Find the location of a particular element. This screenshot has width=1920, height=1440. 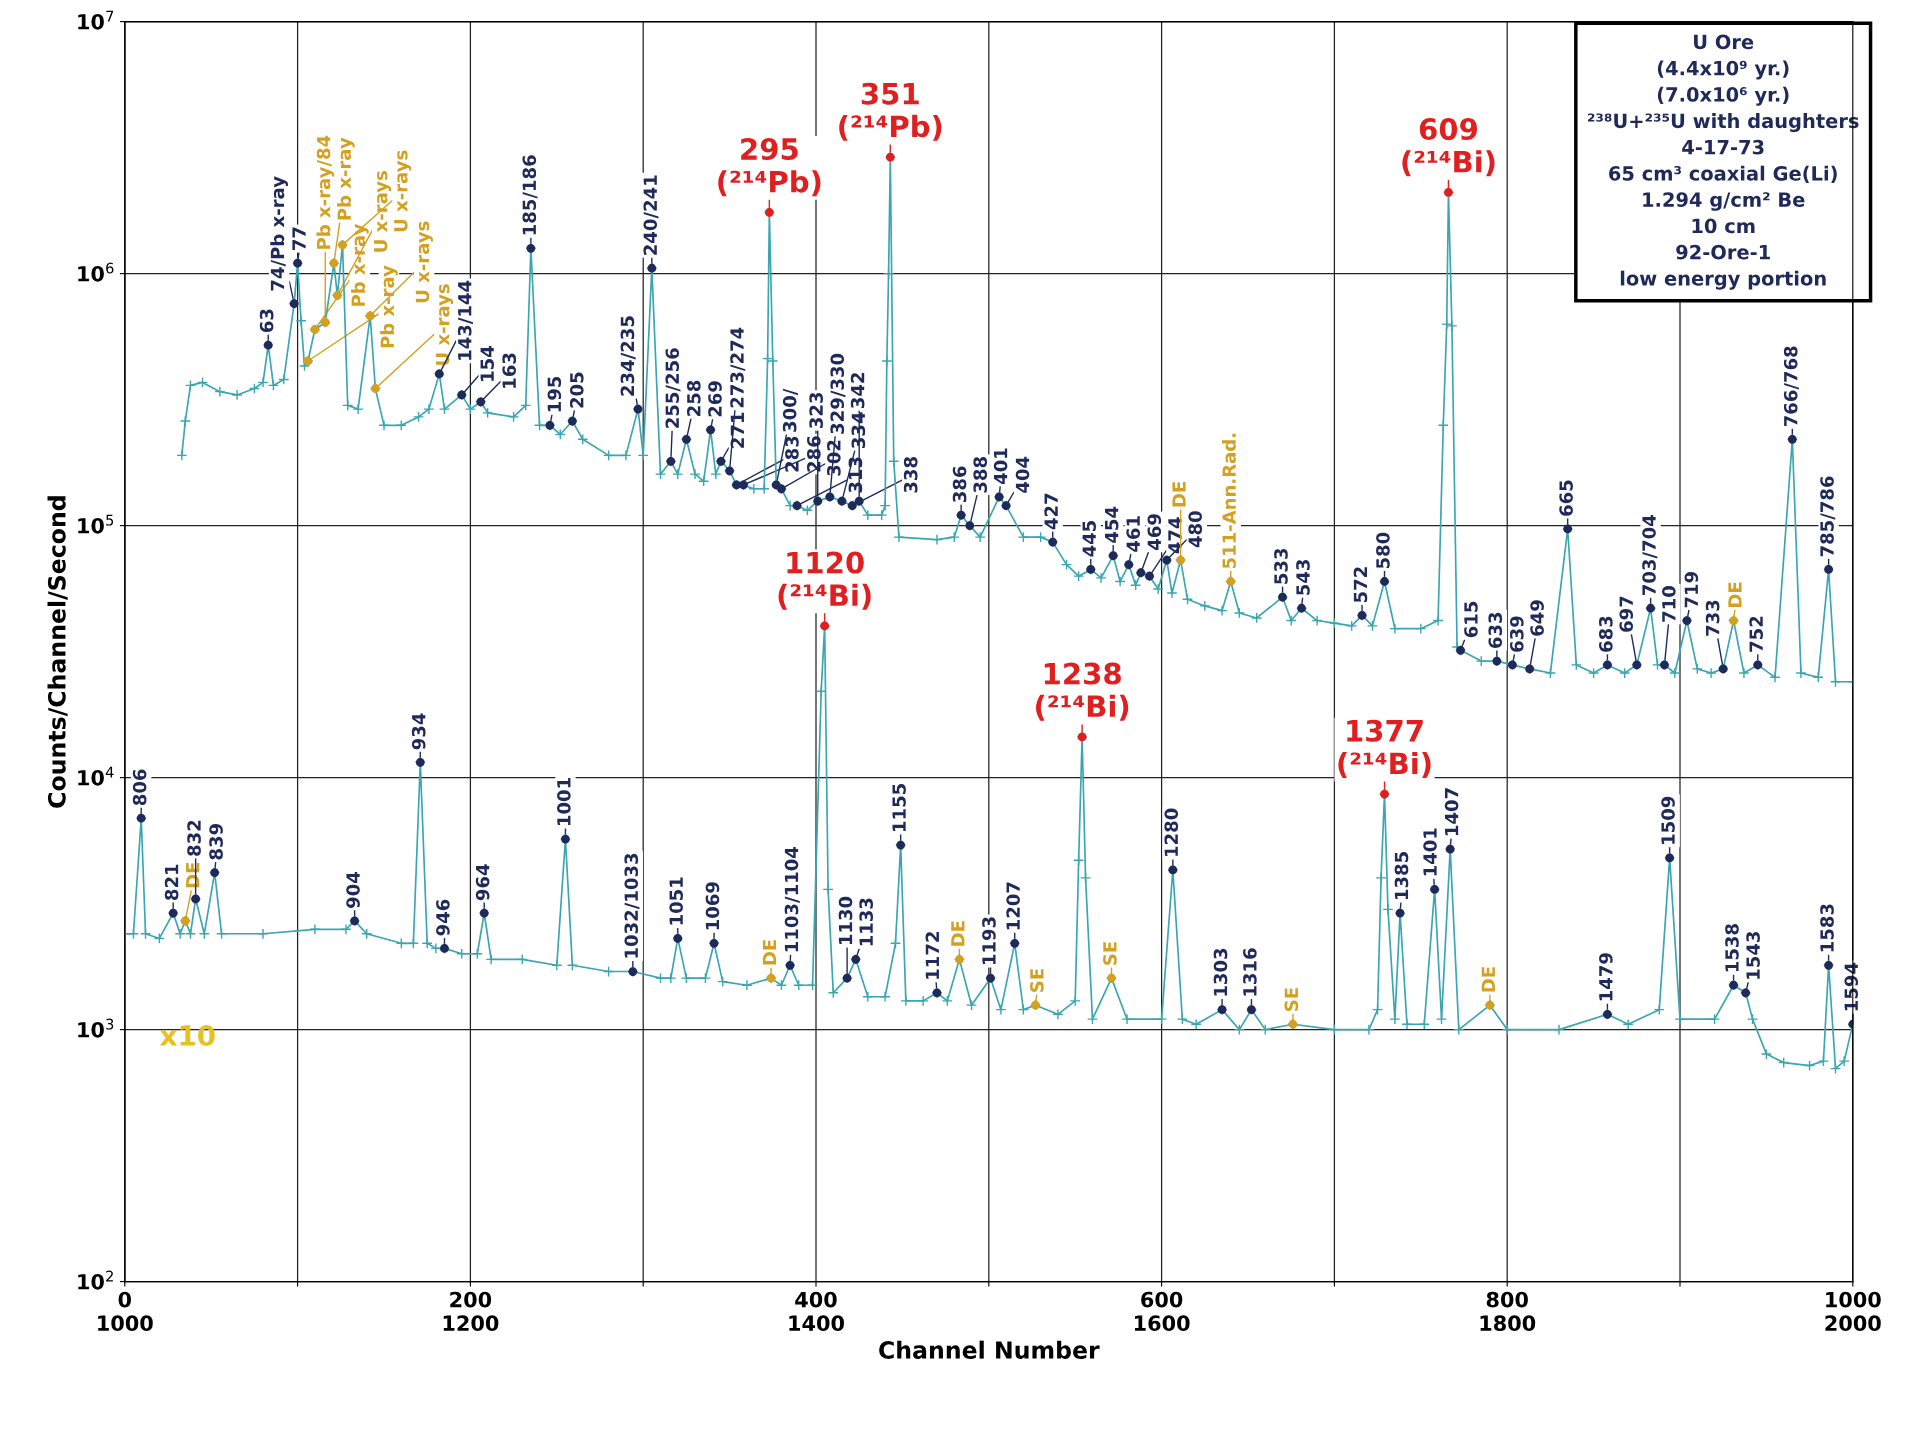

annotation: 480 is located at coordinates (1195, 529).